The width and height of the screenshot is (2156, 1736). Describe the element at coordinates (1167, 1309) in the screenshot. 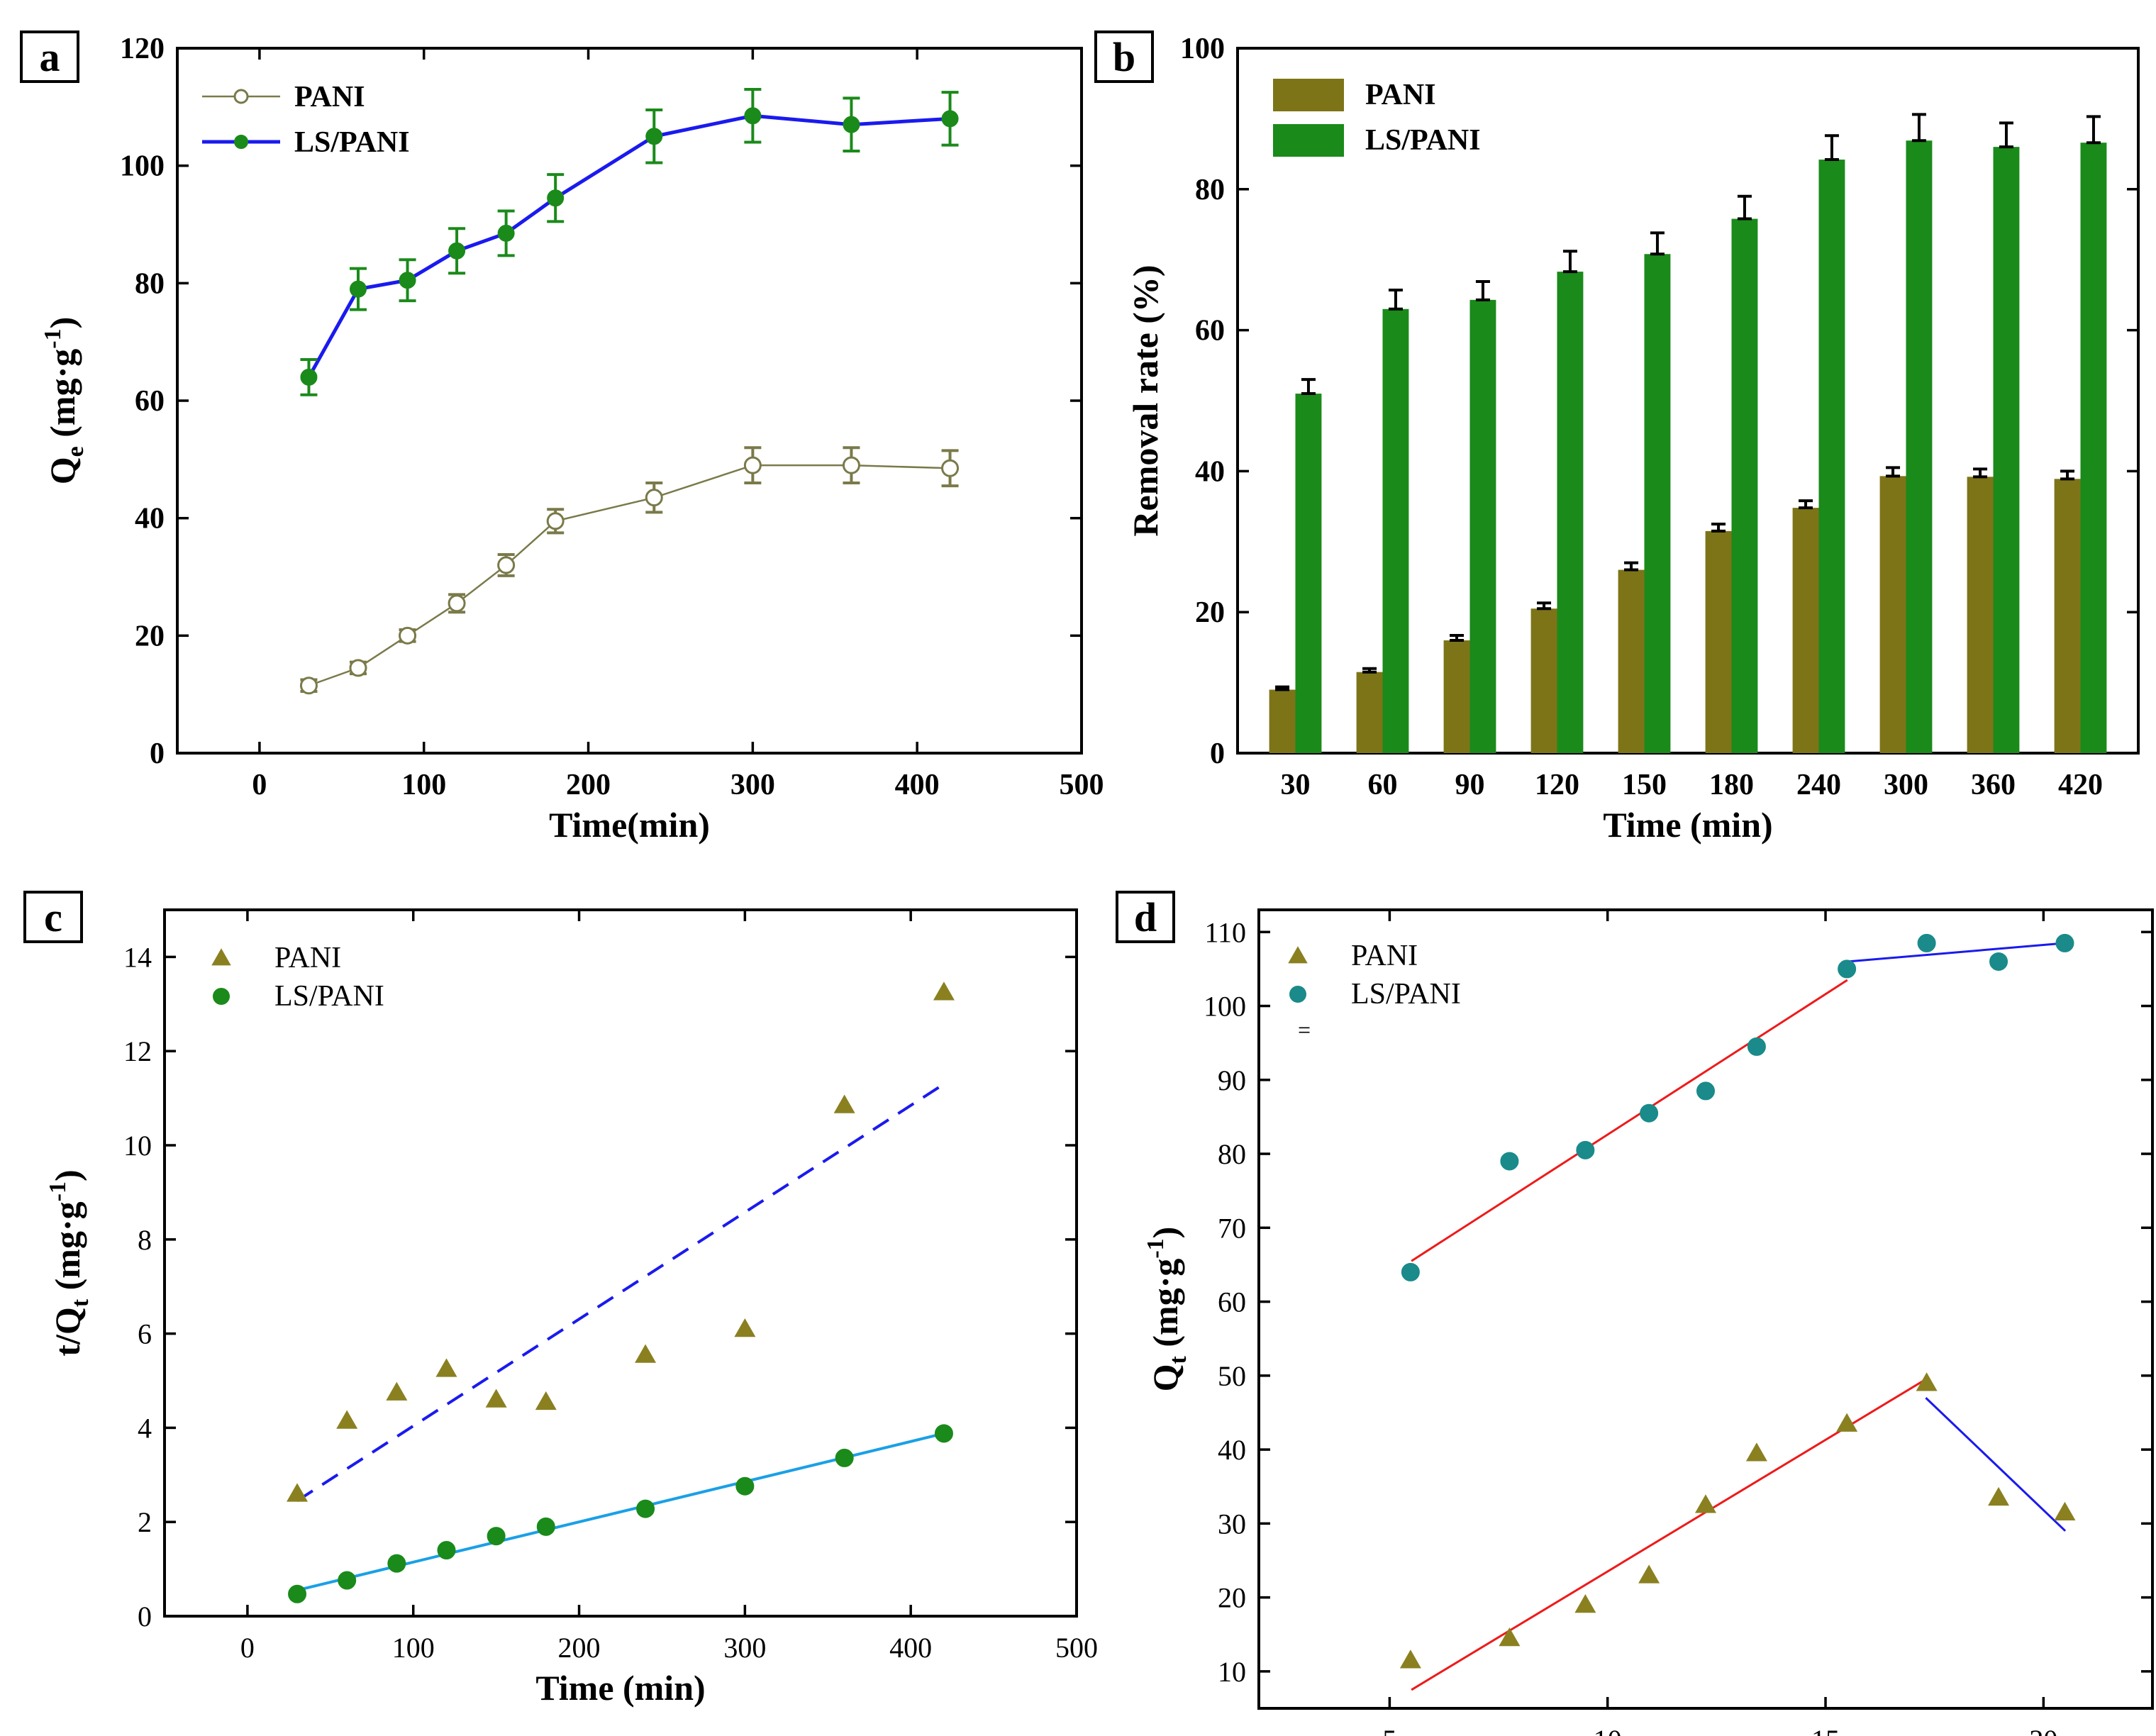

I see `panel-d-y-axis-title: Qt (mg·g-1)` at that location.